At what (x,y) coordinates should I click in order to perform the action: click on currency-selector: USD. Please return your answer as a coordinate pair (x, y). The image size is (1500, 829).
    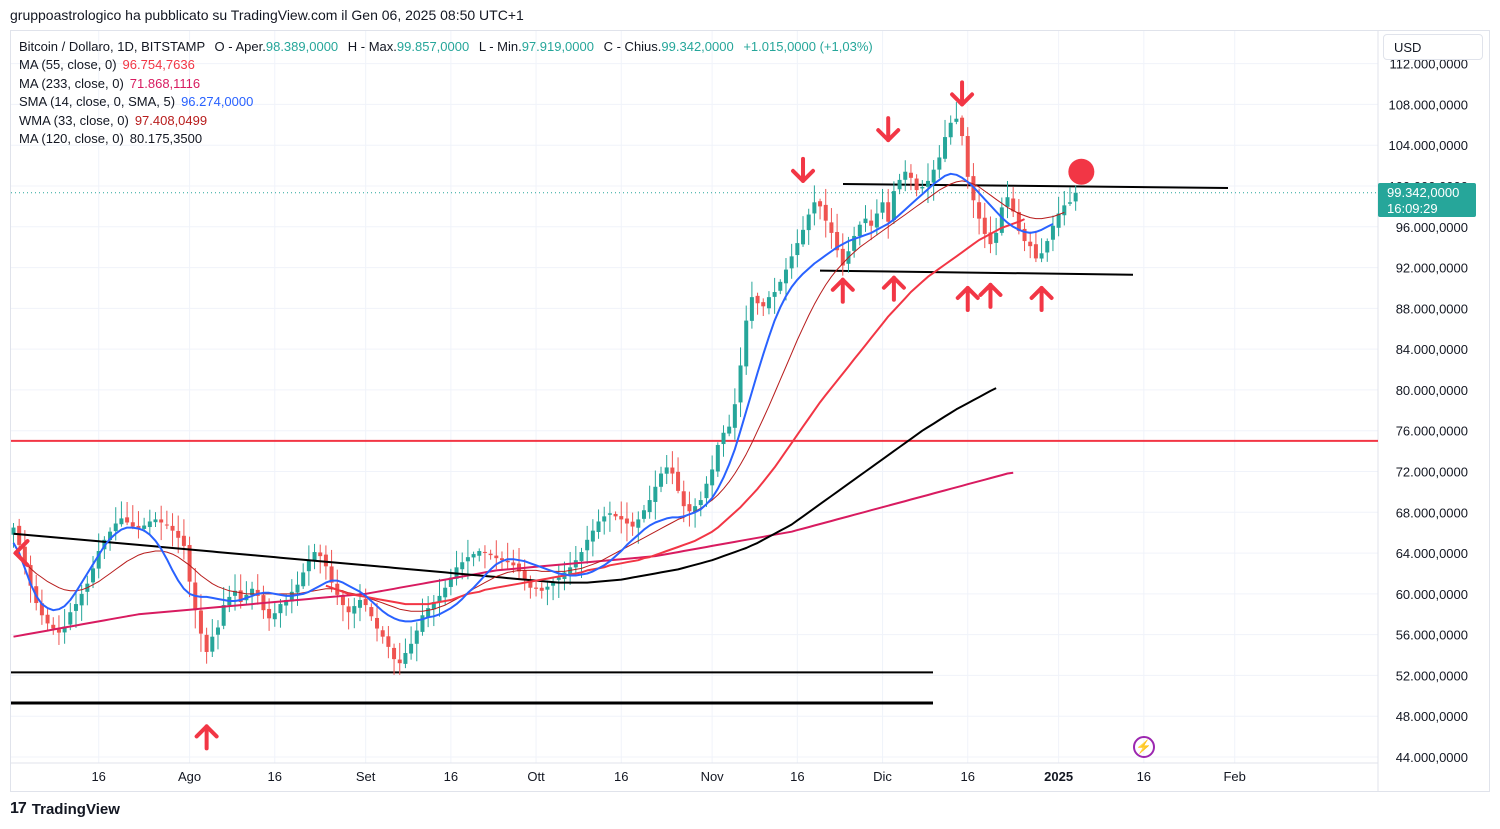
    Looking at the image, I should click on (1433, 47).